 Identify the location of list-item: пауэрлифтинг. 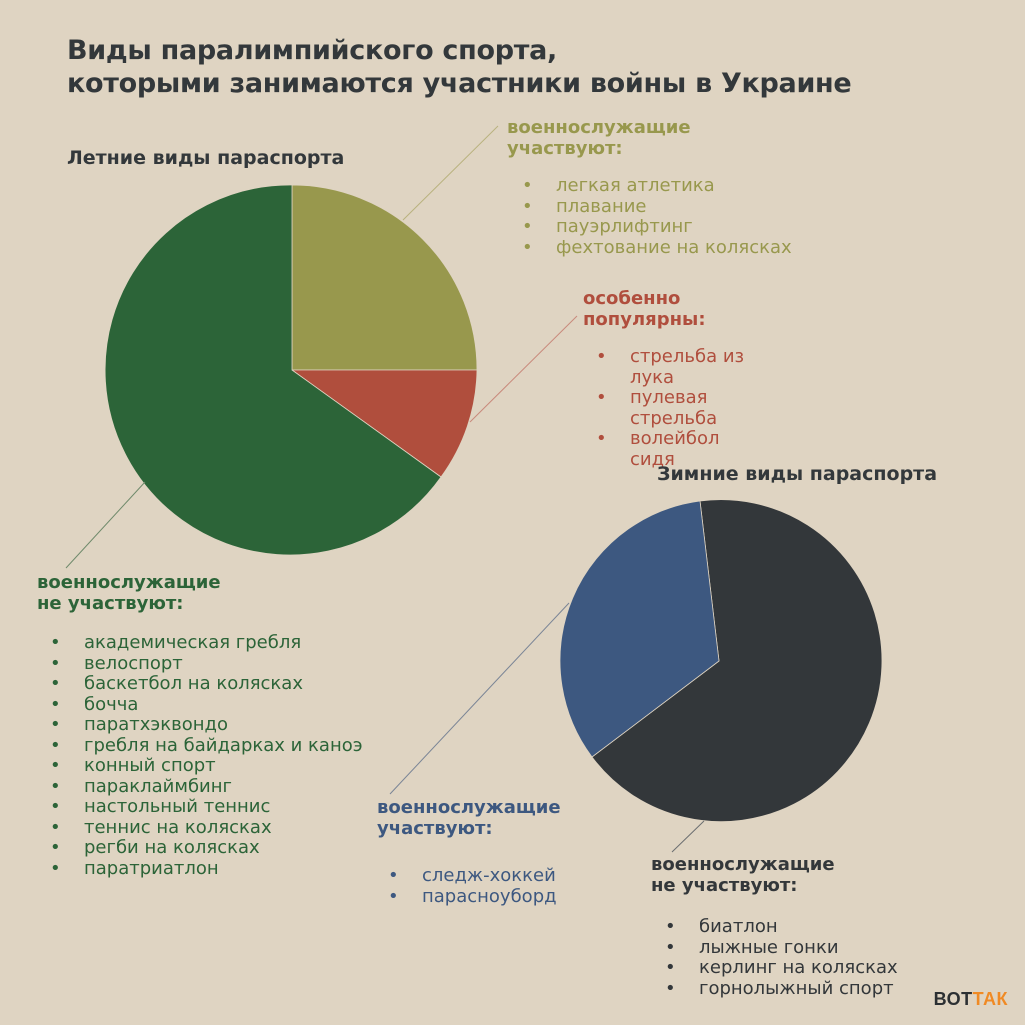
(657, 227).